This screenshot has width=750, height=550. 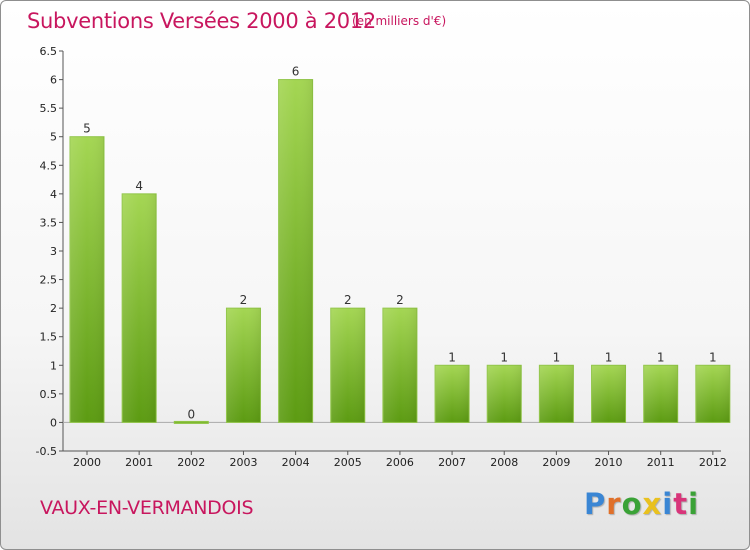 What do you see at coordinates (504, 462) in the screenshot?
I see `x-tick-label-2008: 2008` at bounding box center [504, 462].